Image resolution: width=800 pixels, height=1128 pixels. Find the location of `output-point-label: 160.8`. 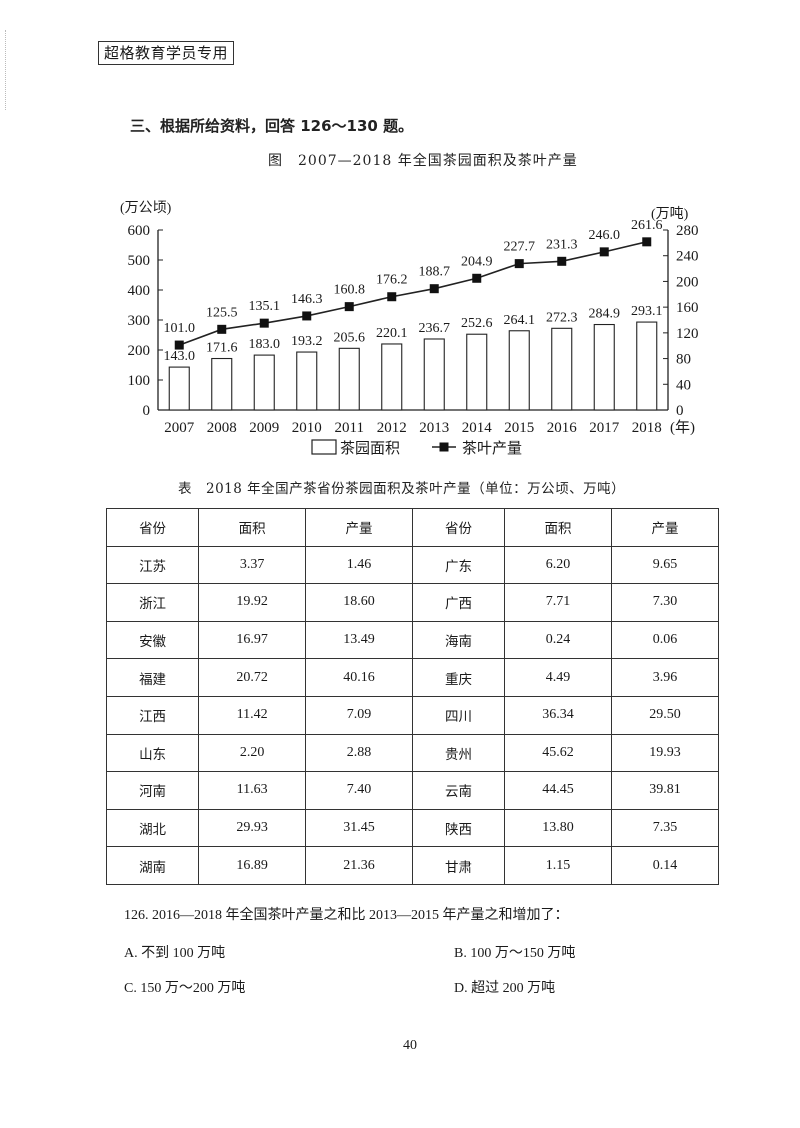

output-point-label: 160.8 is located at coordinates (350, 290).